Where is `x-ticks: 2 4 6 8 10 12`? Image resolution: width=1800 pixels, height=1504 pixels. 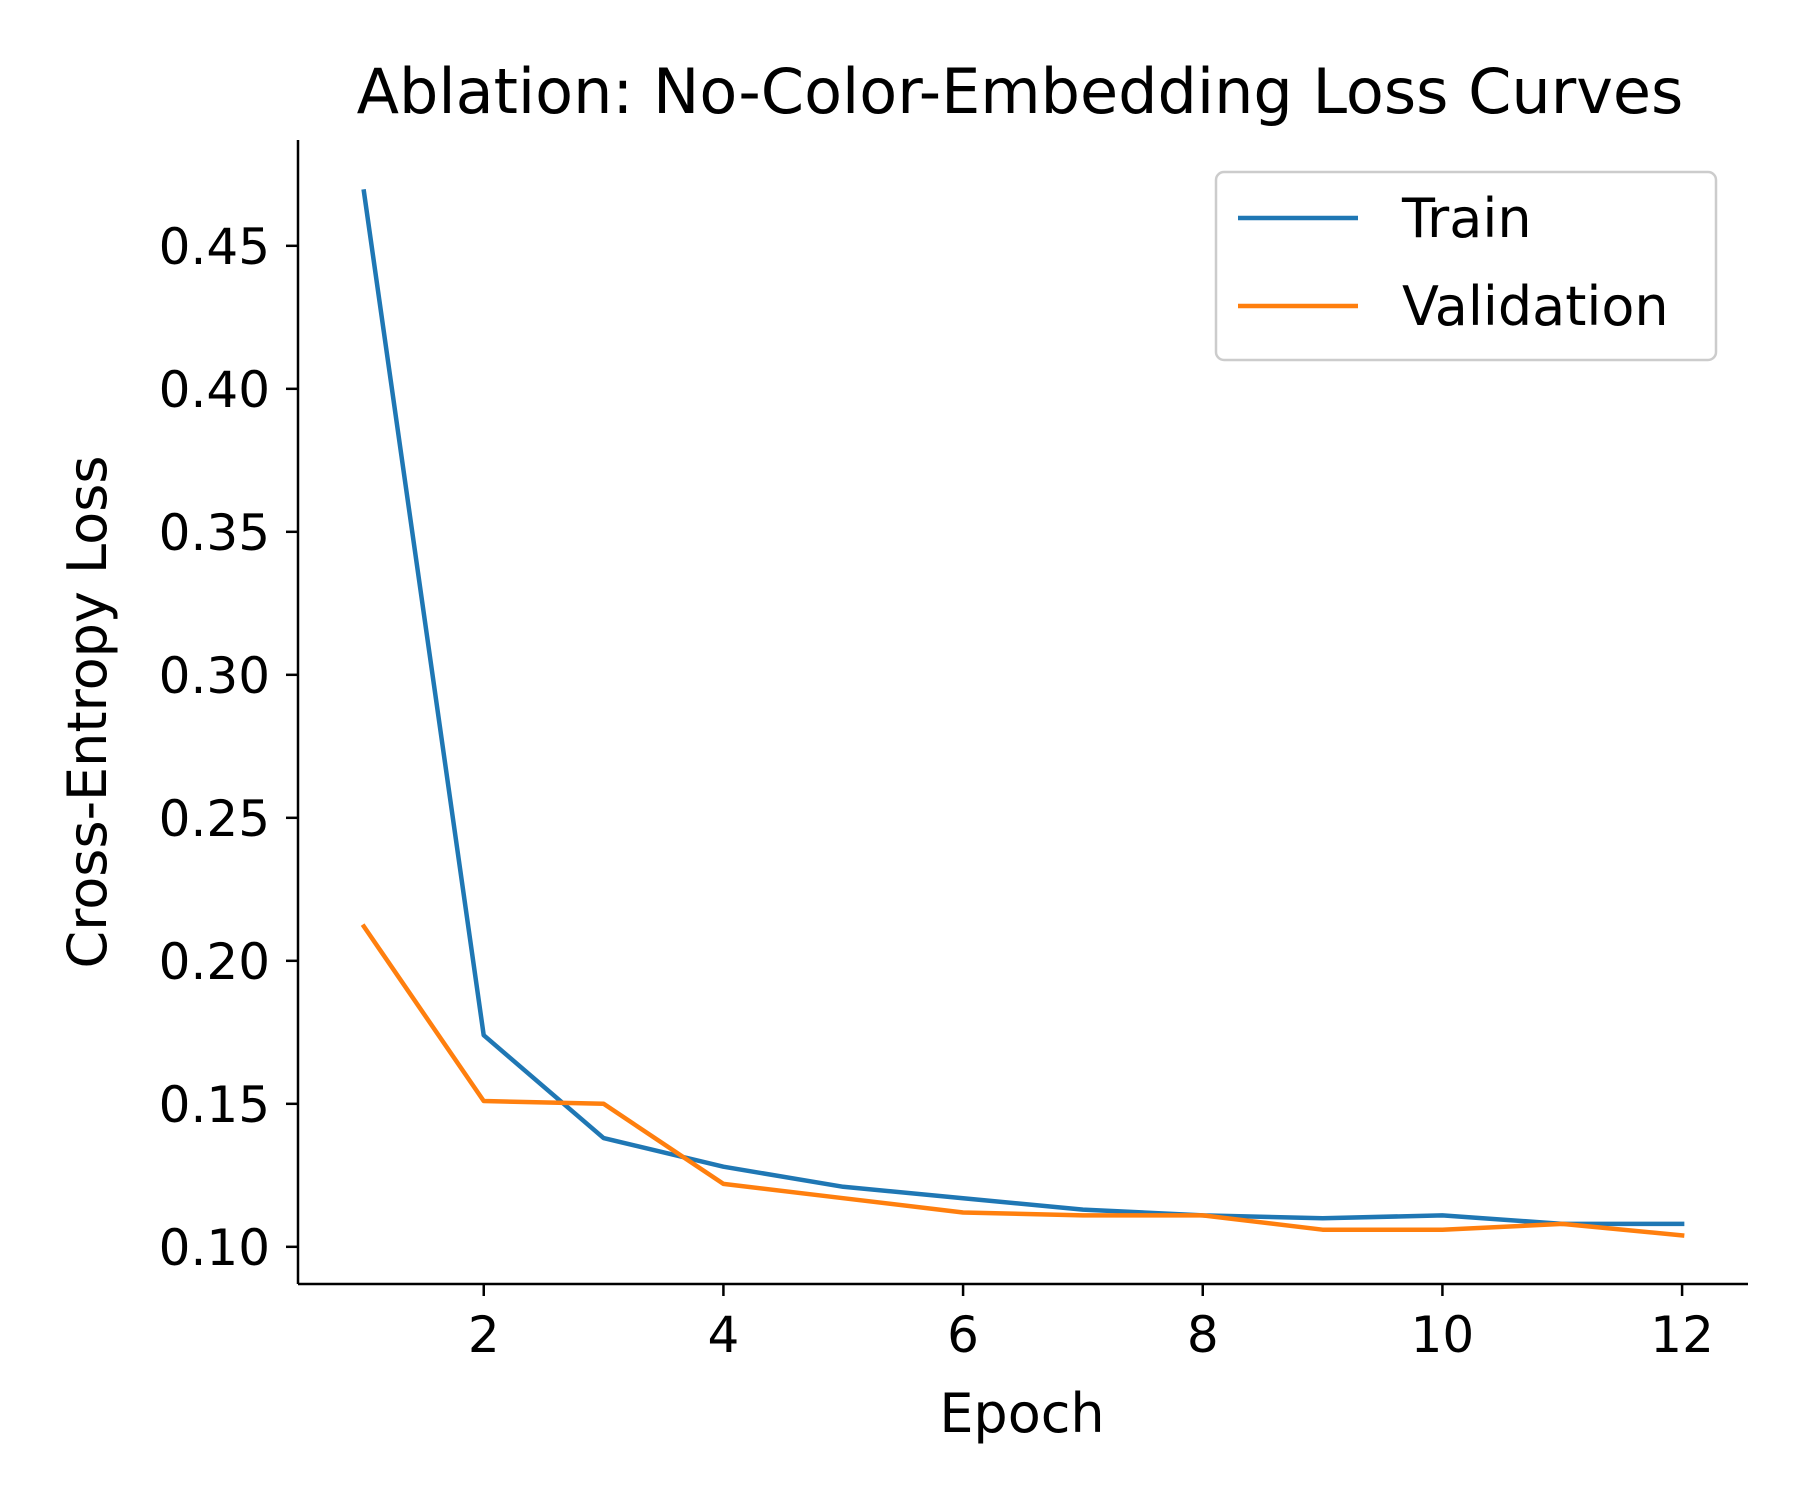 x-ticks: 2 4 6 8 10 12 is located at coordinates (1091, 1324).